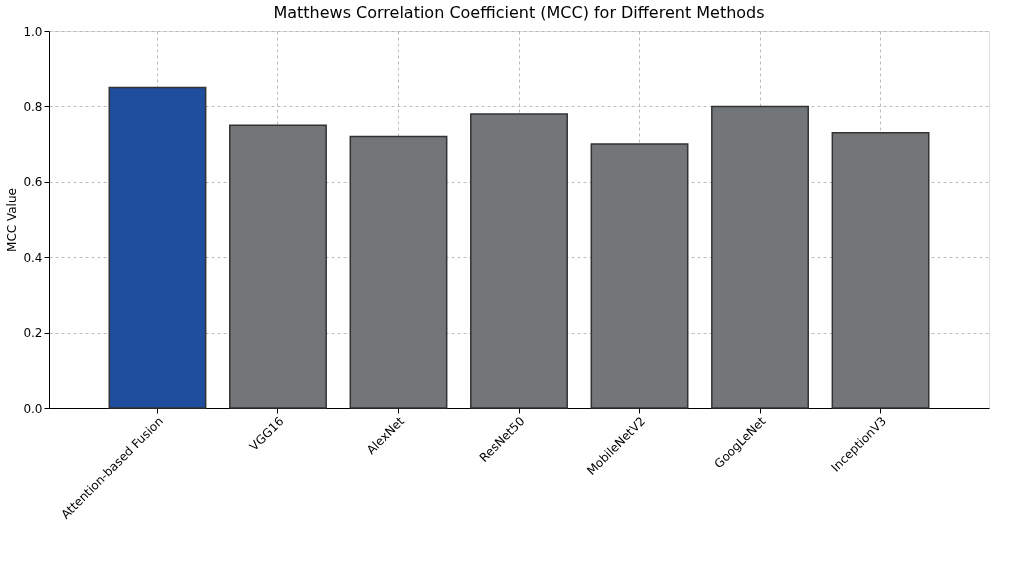  Describe the element at coordinates (519, 12) in the screenshot. I see `chart-title: Matthews Correlation Coefficient (MCC) for Different Methods` at that location.